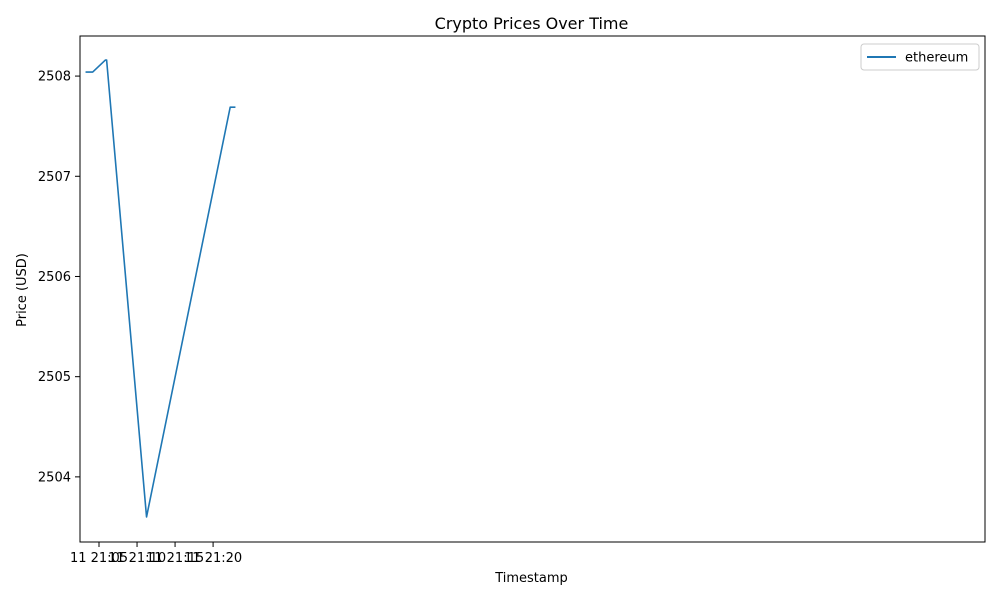 Image resolution: width=1000 pixels, height=600 pixels. I want to click on y-axis-ticks: 2504 2505 2506 2507 2508, so click(59, 277).